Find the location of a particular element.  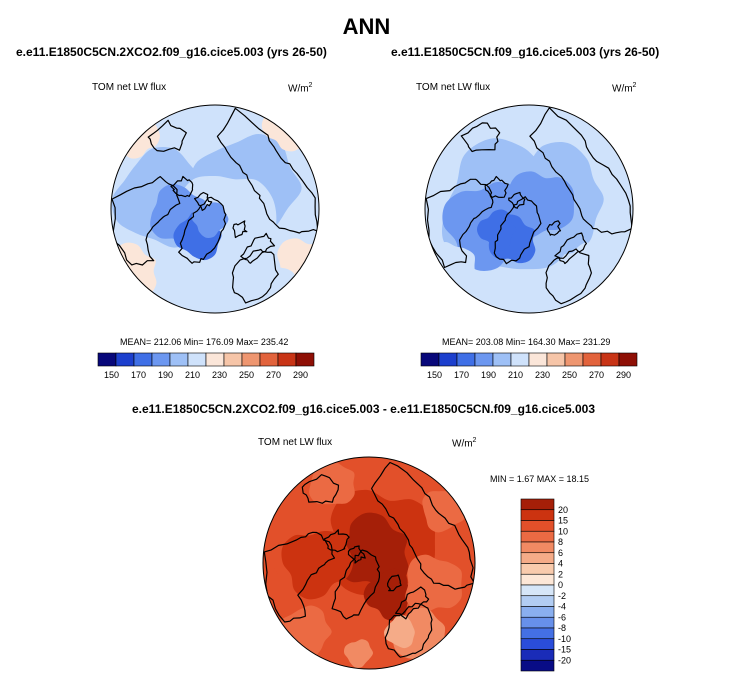

panel3-units-exp: 2 is located at coordinates (474, 440).